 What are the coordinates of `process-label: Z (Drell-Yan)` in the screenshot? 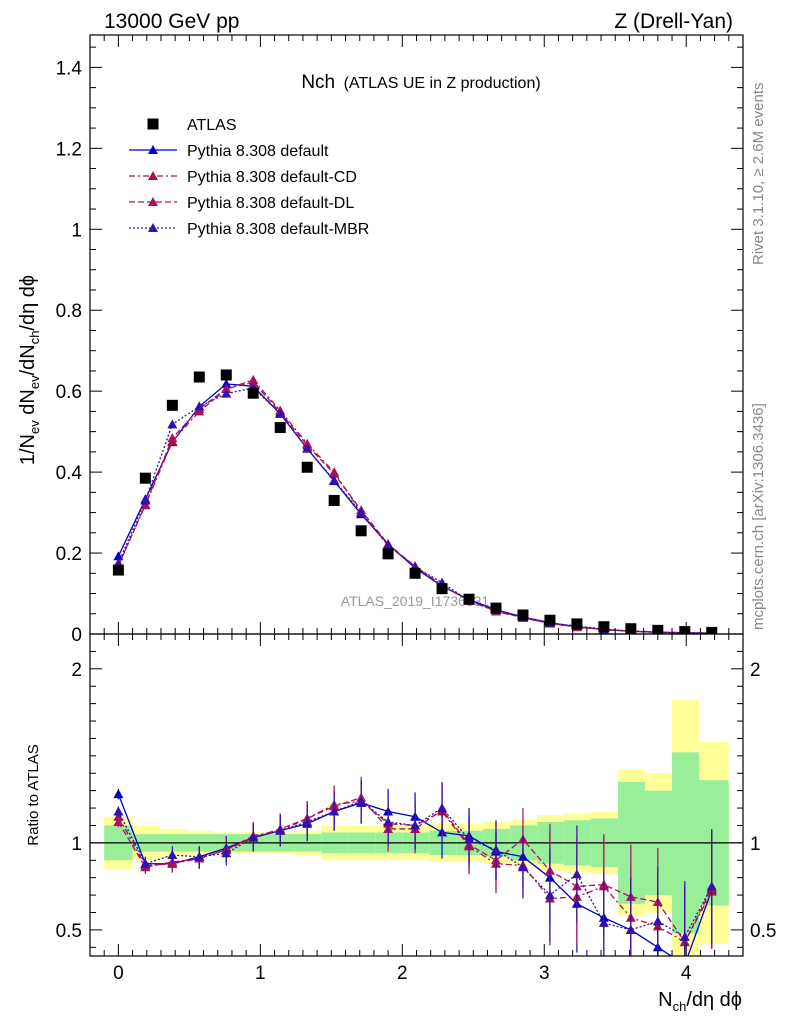 It's located at (673, 21).